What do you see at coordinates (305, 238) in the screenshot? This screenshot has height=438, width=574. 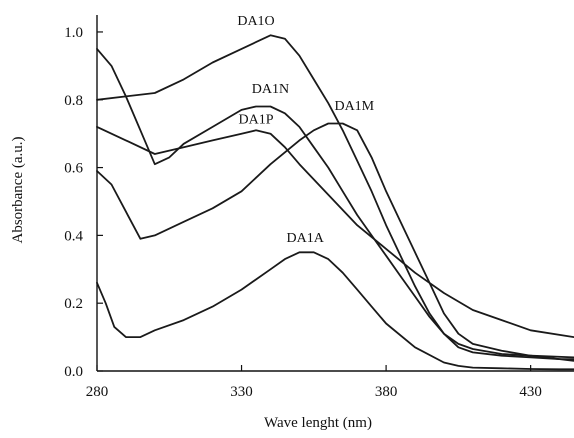 I see `series-label-da1a: DA1A` at bounding box center [305, 238].